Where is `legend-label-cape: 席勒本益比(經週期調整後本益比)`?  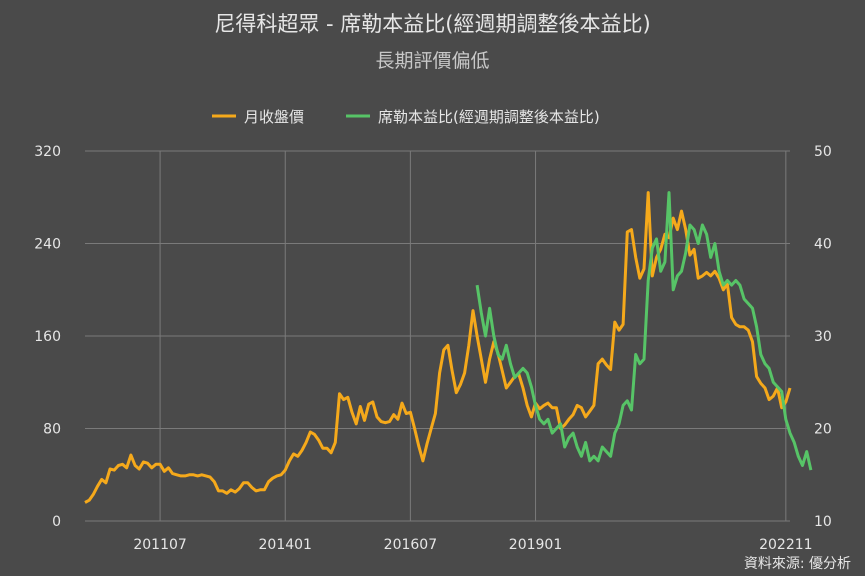 legend-label-cape: 席勒本益比(經週期調整後本益比) is located at coordinates (489, 117).